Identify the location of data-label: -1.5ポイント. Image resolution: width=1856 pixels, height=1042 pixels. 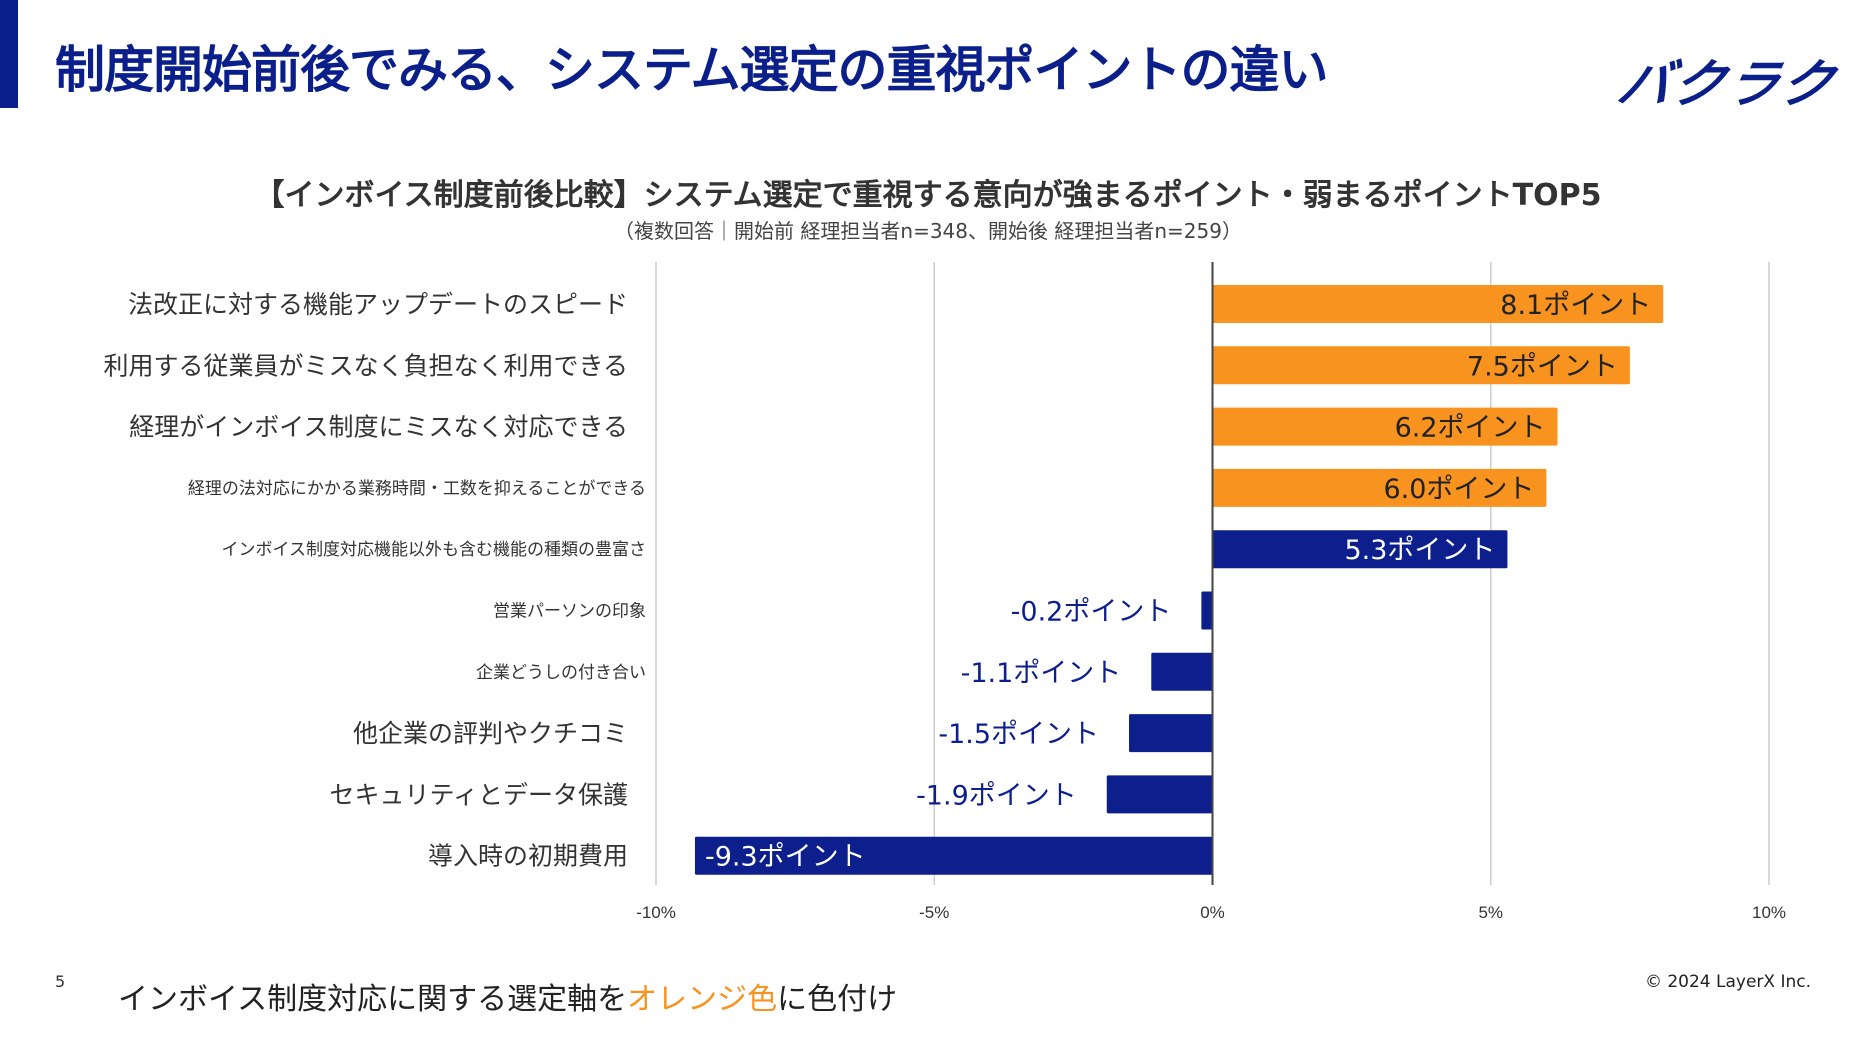
(1018, 734).